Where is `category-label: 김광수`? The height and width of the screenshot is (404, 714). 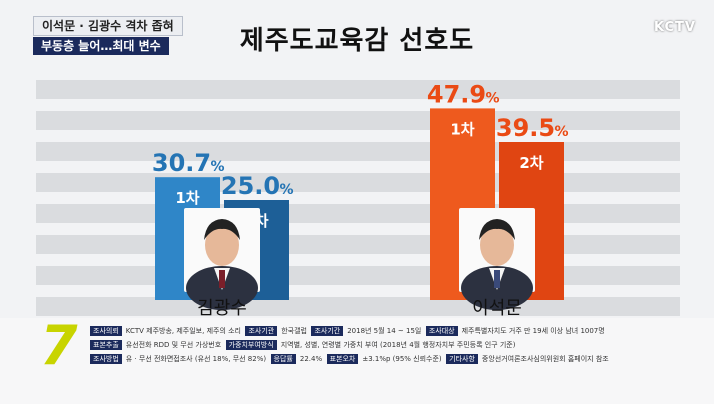 category-label: 김광수 is located at coordinates (222, 308).